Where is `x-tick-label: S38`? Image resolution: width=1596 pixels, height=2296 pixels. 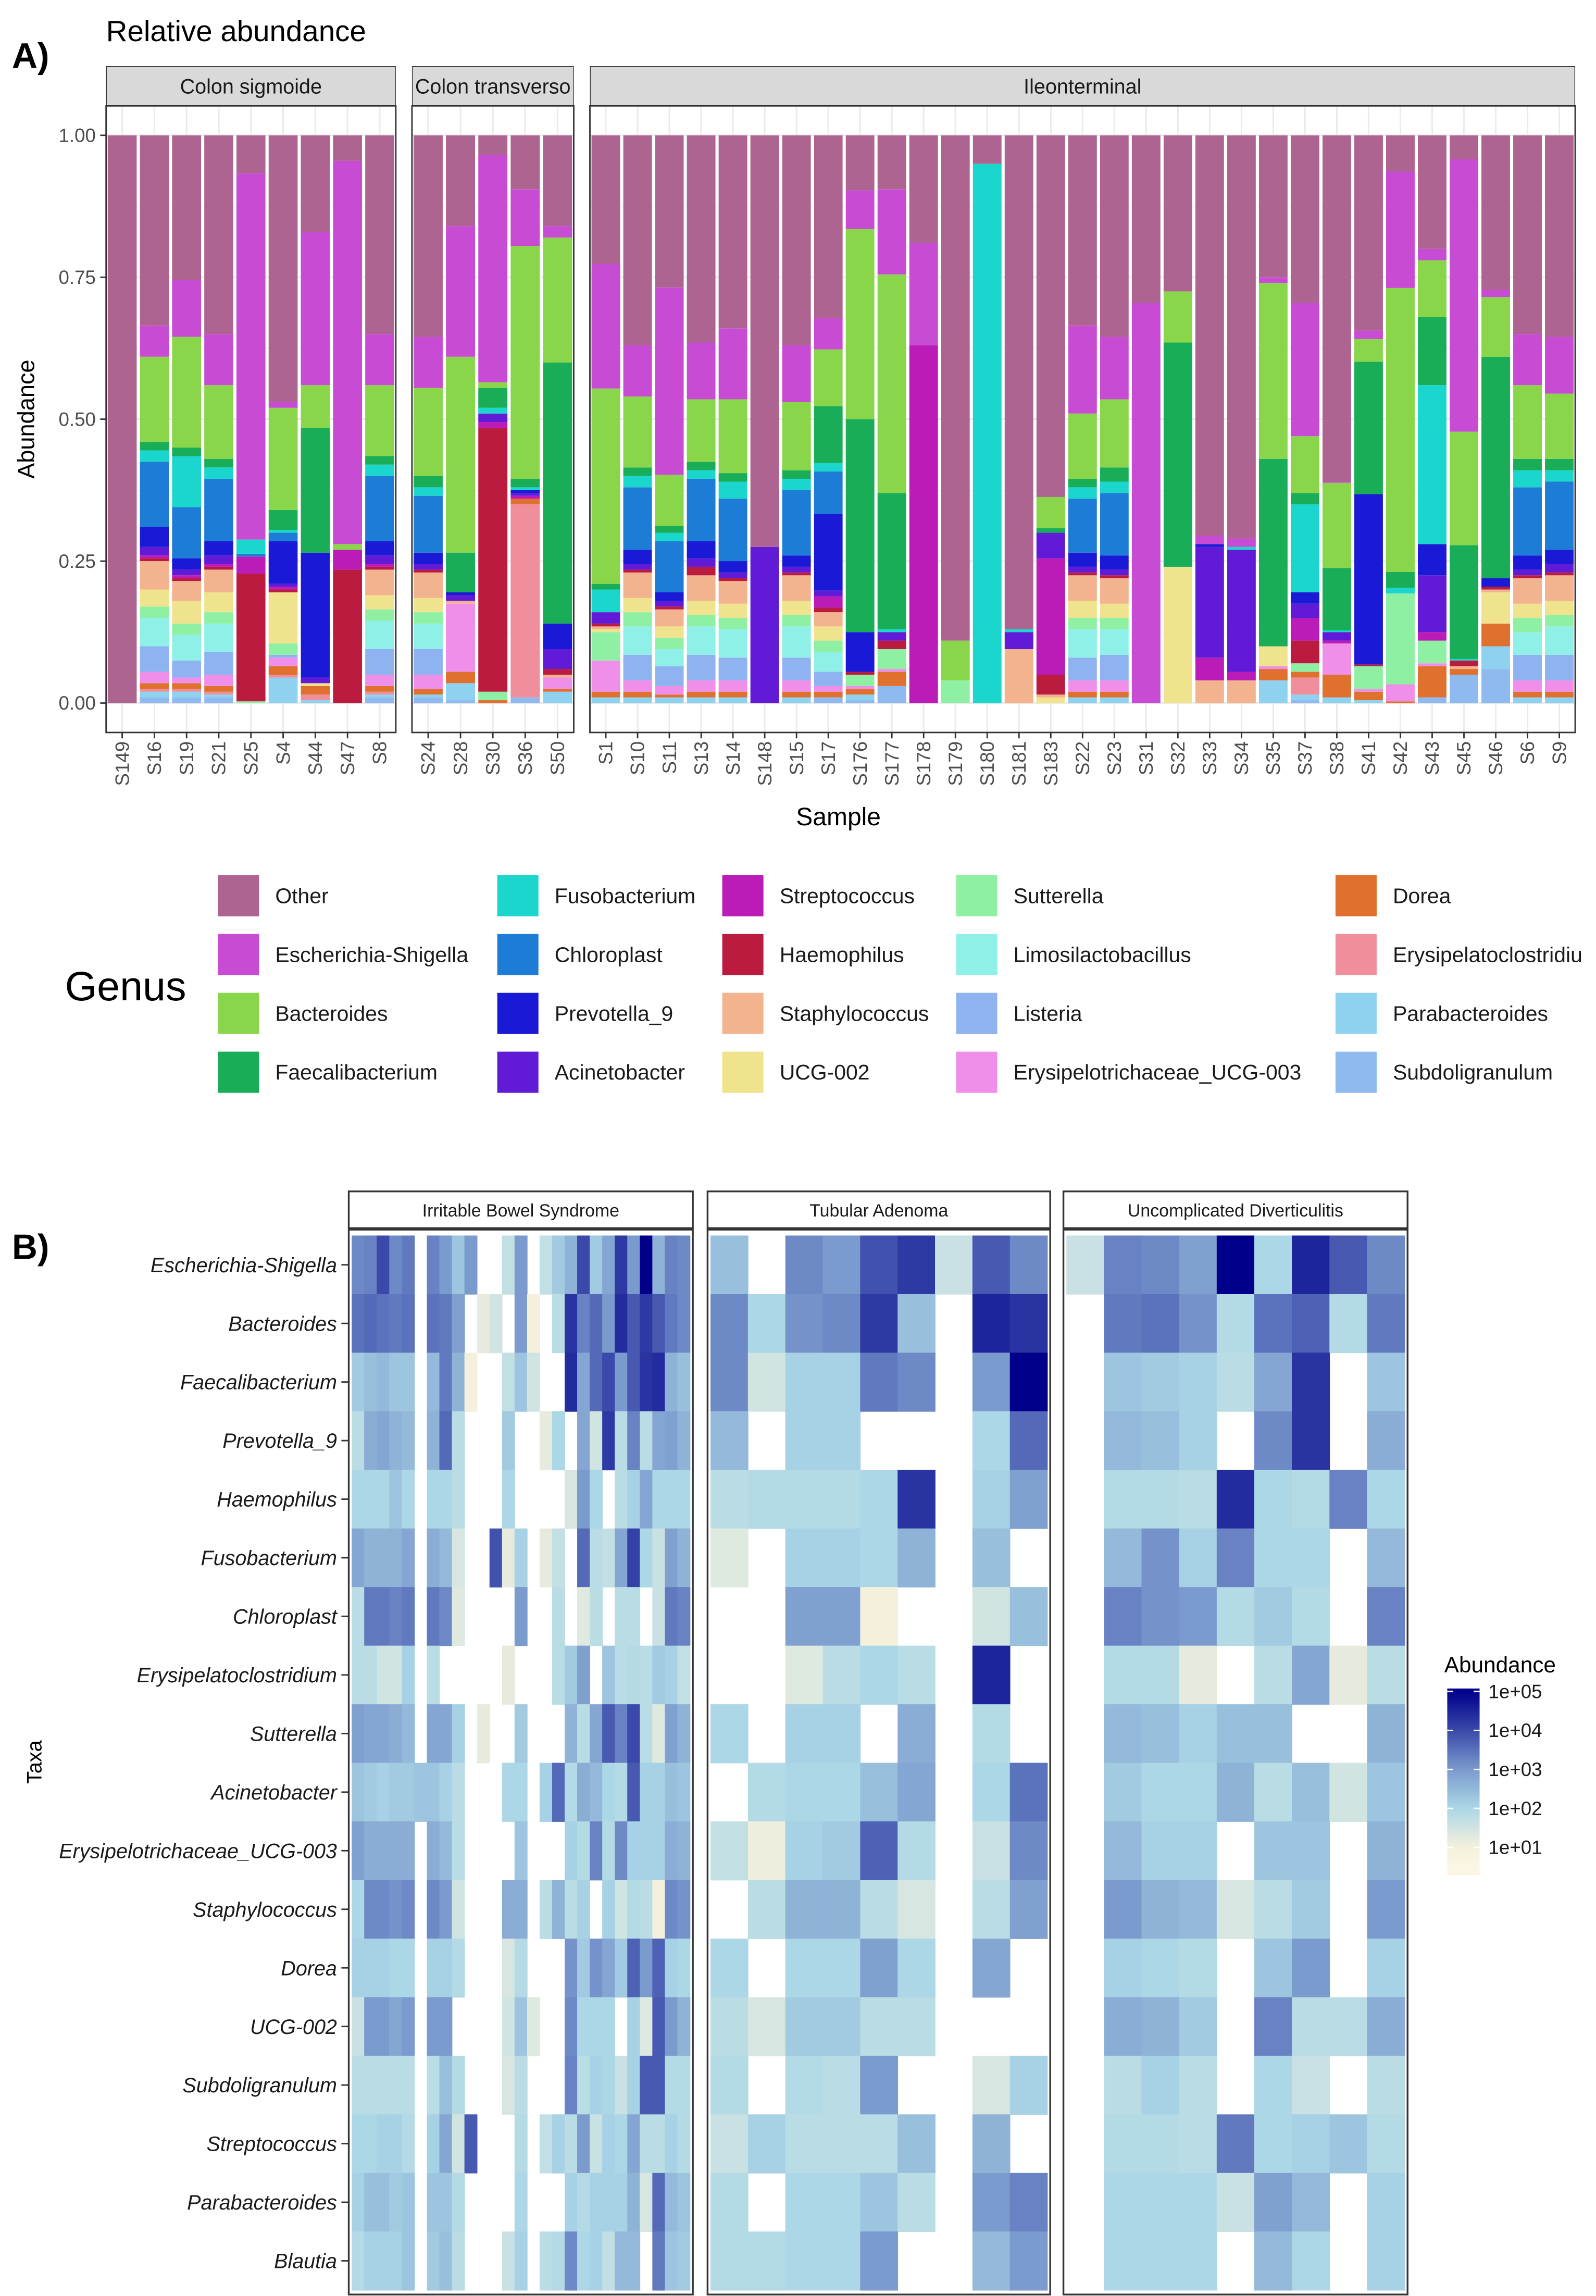 x-tick-label: S38 is located at coordinates (1337, 758).